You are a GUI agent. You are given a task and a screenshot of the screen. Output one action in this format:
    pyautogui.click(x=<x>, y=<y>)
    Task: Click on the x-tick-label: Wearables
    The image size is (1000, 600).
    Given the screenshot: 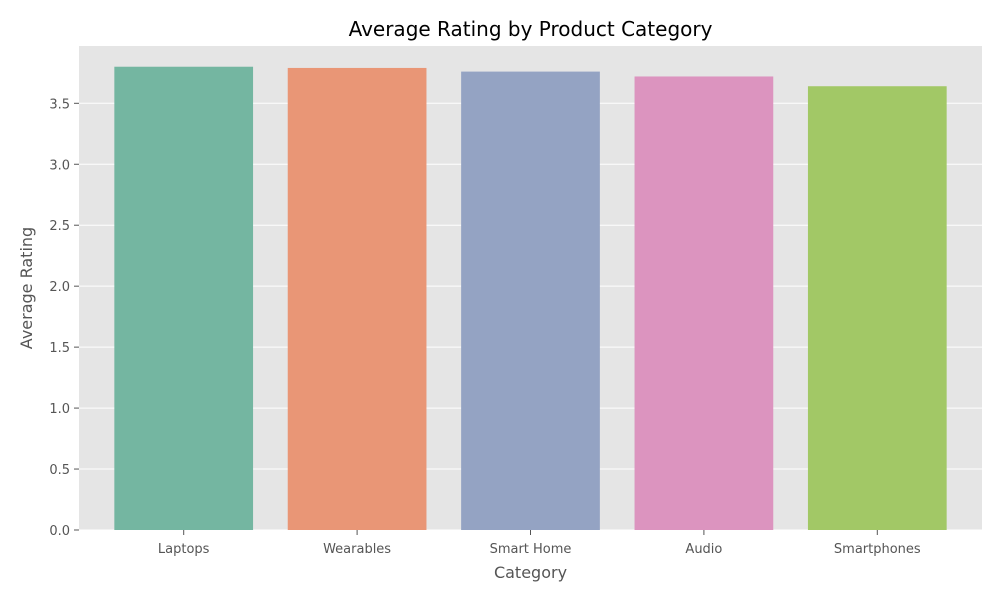 What is the action you would take?
    pyautogui.click(x=357, y=549)
    